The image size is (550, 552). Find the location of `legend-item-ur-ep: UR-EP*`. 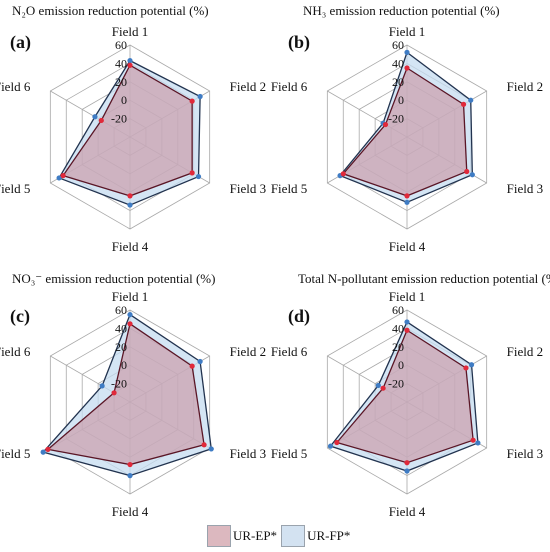

legend-item-ur-ep: UR-EP* is located at coordinates (242, 536).